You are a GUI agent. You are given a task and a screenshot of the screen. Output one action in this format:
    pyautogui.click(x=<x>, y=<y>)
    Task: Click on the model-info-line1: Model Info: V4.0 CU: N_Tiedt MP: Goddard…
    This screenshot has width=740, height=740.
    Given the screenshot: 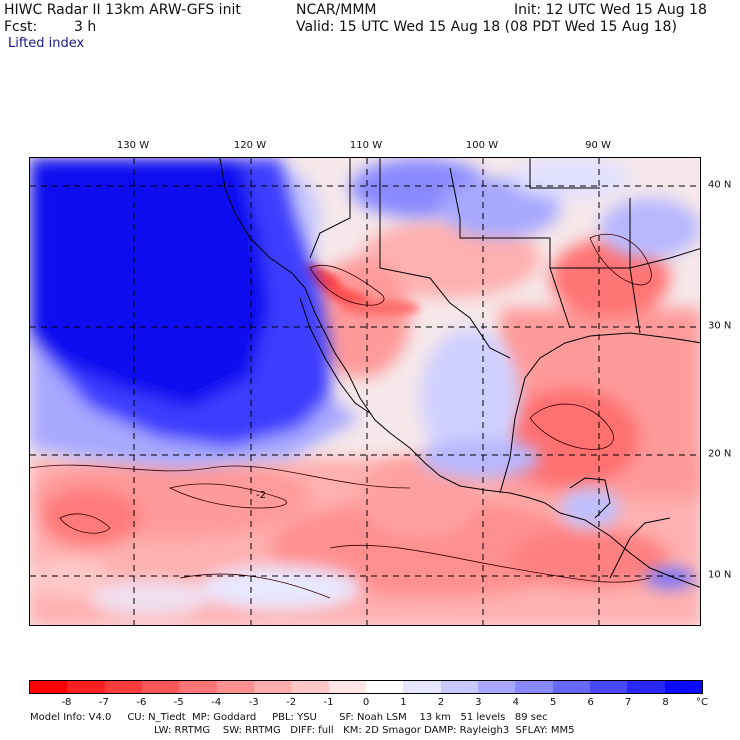 What is the action you would take?
    pyautogui.click(x=289, y=717)
    